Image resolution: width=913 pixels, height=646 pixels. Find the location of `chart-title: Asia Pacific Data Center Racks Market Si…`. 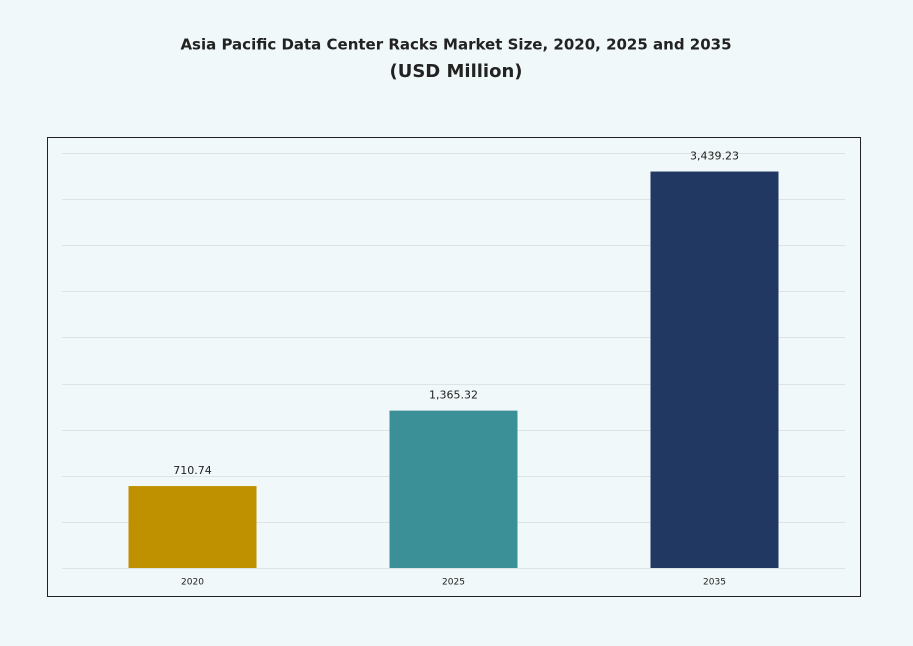

chart-title: Asia Pacific Data Center Racks Market Si… is located at coordinates (455, 45).